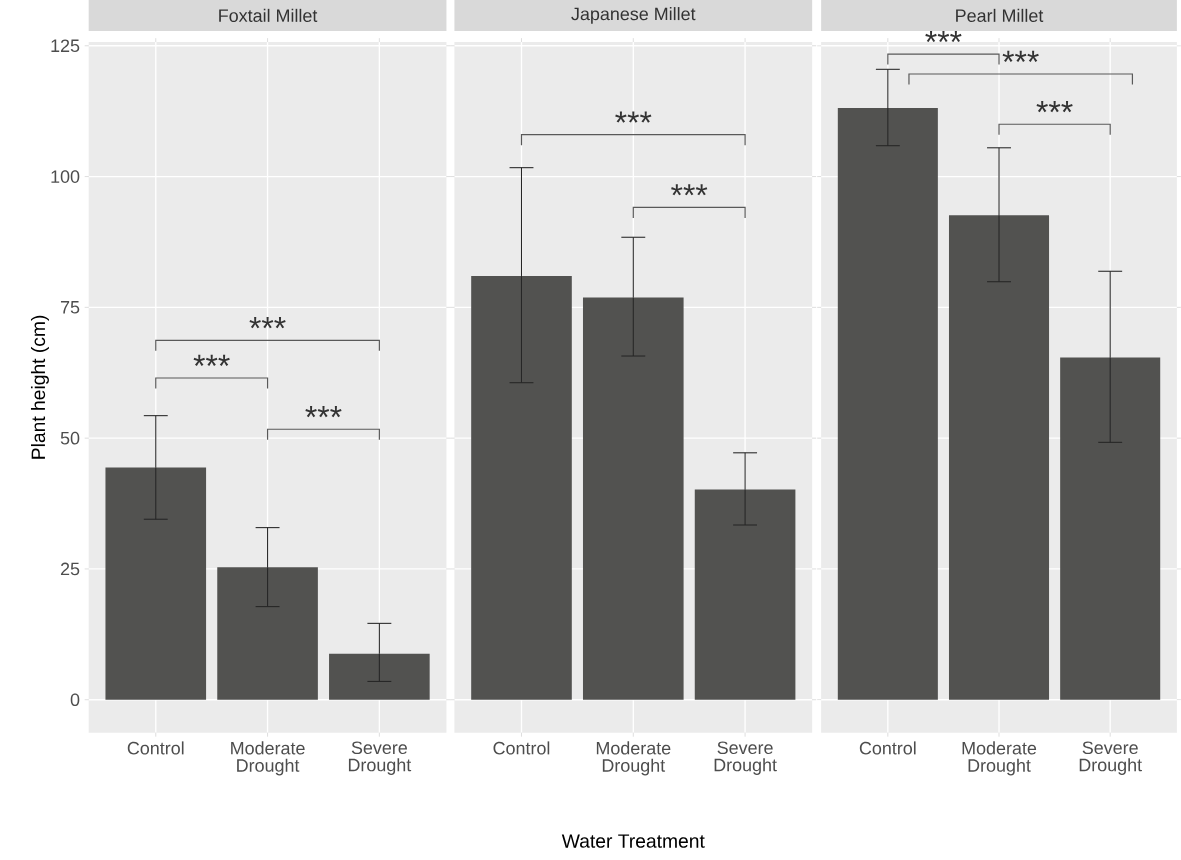  What do you see at coordinates (65, 45) in the screenshot?
I see `y-tick-label: 125` at bounding box center [65, 45].